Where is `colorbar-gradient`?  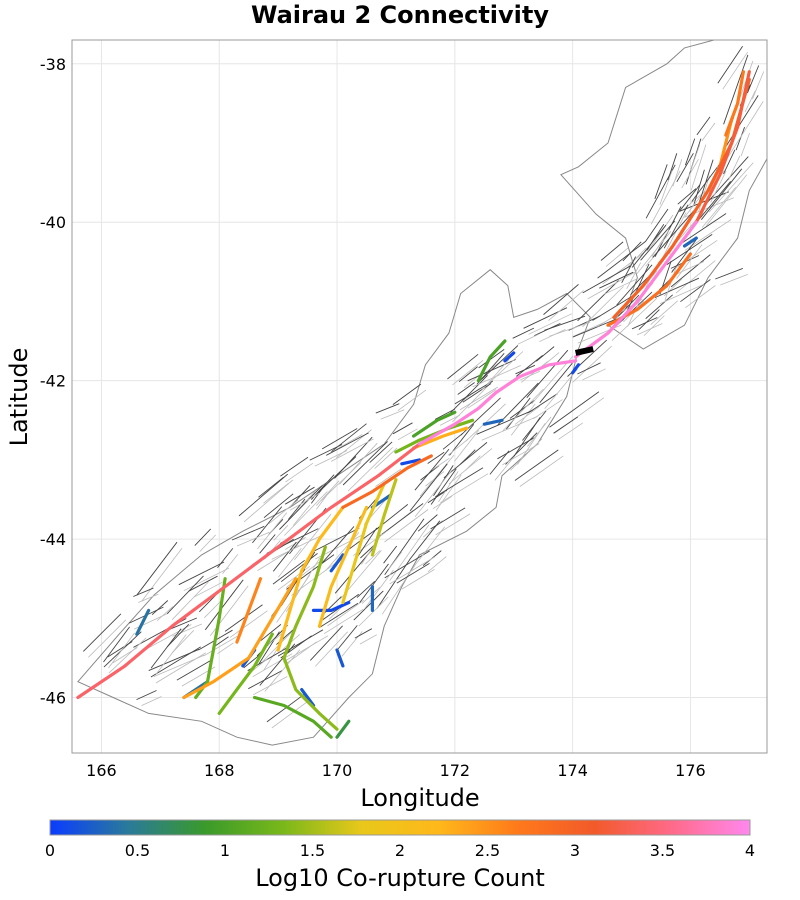 colorbar-gradient is located at coordinates (400, 827).